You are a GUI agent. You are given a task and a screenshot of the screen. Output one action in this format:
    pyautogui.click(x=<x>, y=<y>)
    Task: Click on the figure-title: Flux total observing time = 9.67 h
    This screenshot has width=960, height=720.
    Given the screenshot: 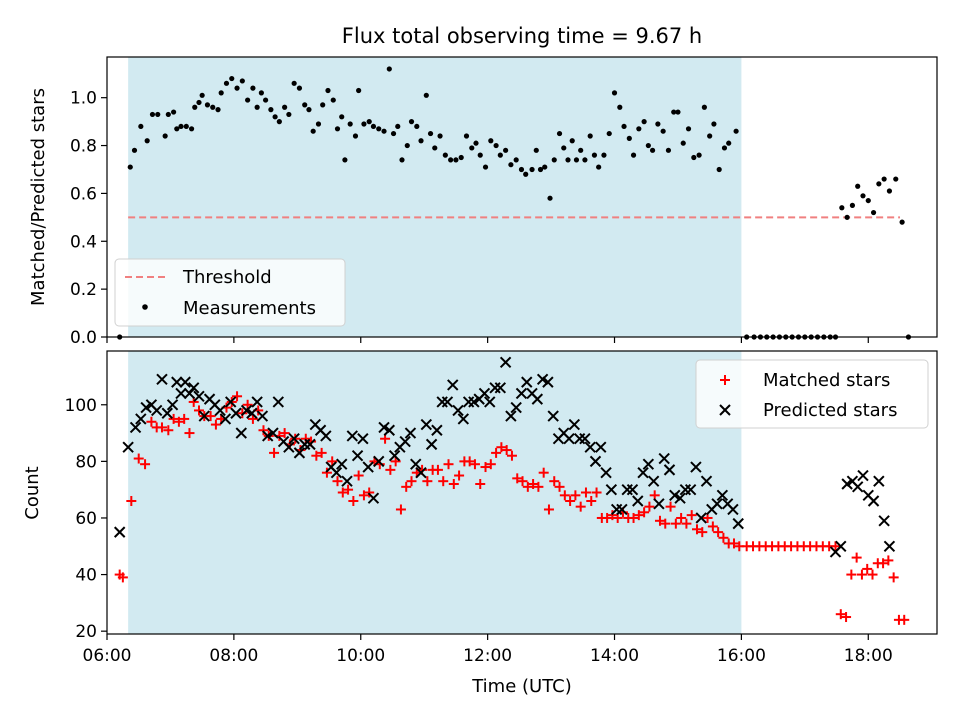 What is the action you would take?
    pyautogui.click(x=522, y=36)
    